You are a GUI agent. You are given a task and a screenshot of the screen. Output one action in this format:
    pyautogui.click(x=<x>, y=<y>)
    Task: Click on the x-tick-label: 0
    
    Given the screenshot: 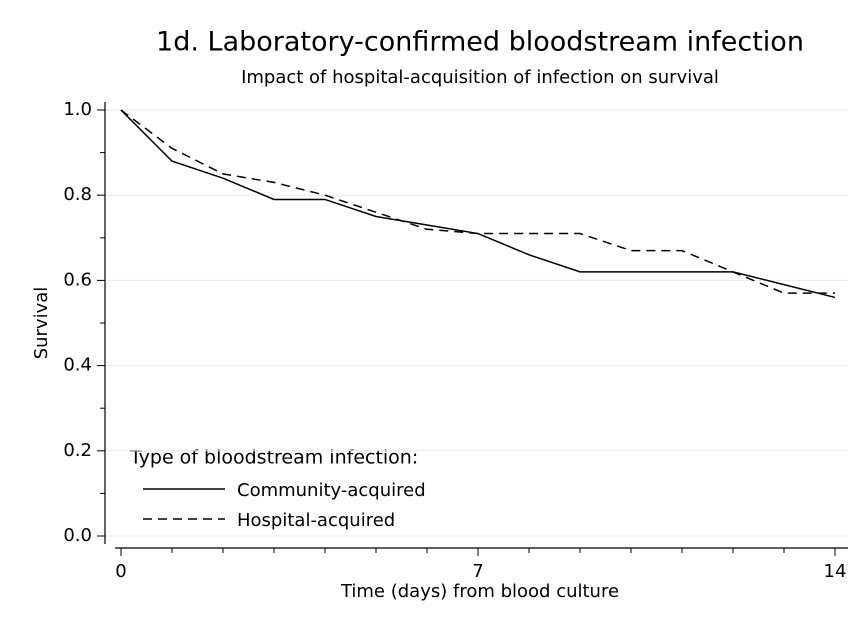 What is the action you would take?
    pyautogui.click(x=120, y=571)
    